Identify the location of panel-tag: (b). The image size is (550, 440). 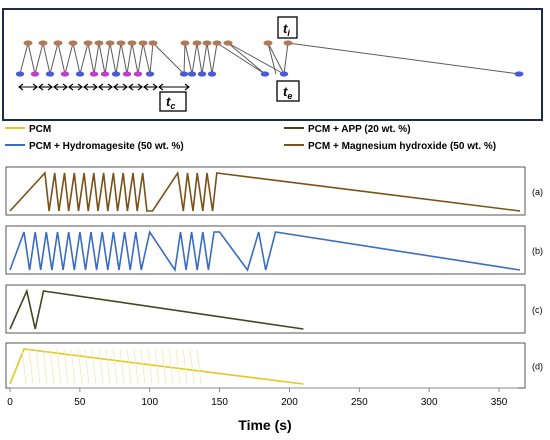
(537, 251).